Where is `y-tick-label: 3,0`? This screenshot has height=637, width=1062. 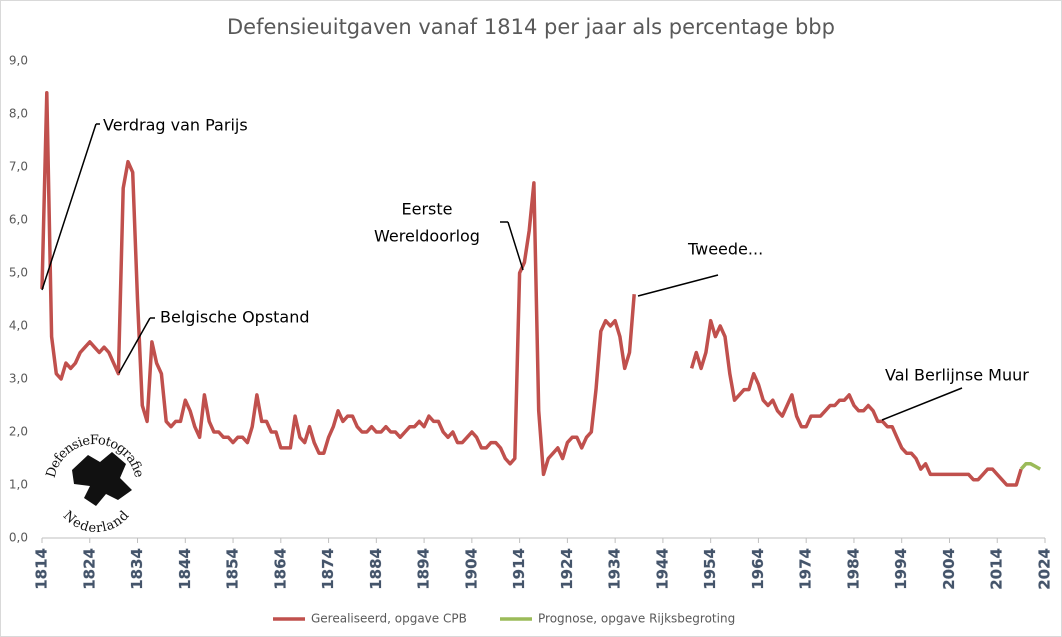 y-tick-label: 3,0 is located at coordinates (18, 379).